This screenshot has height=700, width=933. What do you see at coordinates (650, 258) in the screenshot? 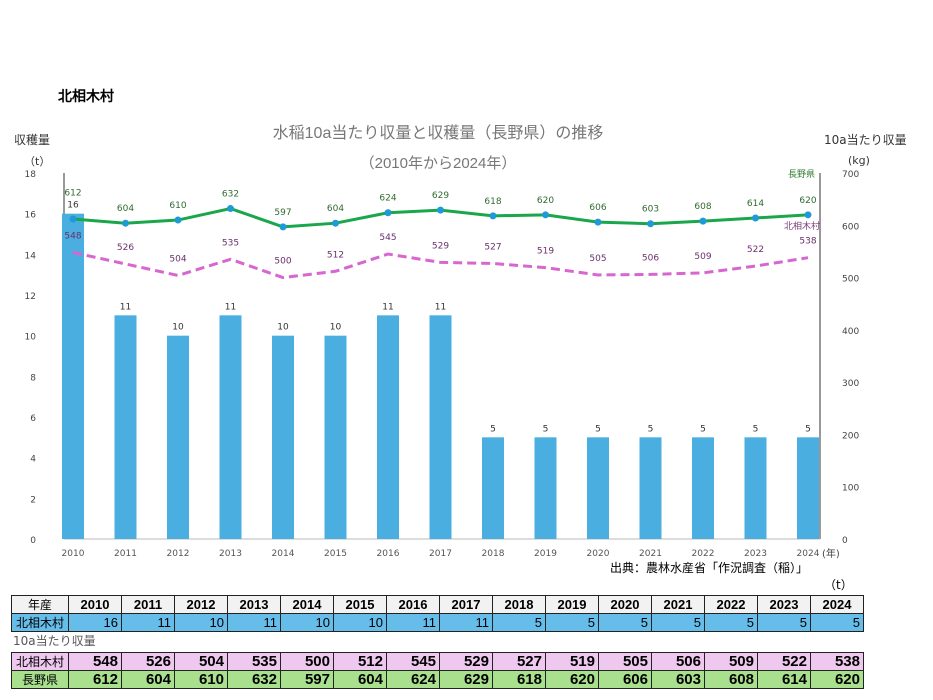
I see `series-label: 506` at bounding box center [650, 258].